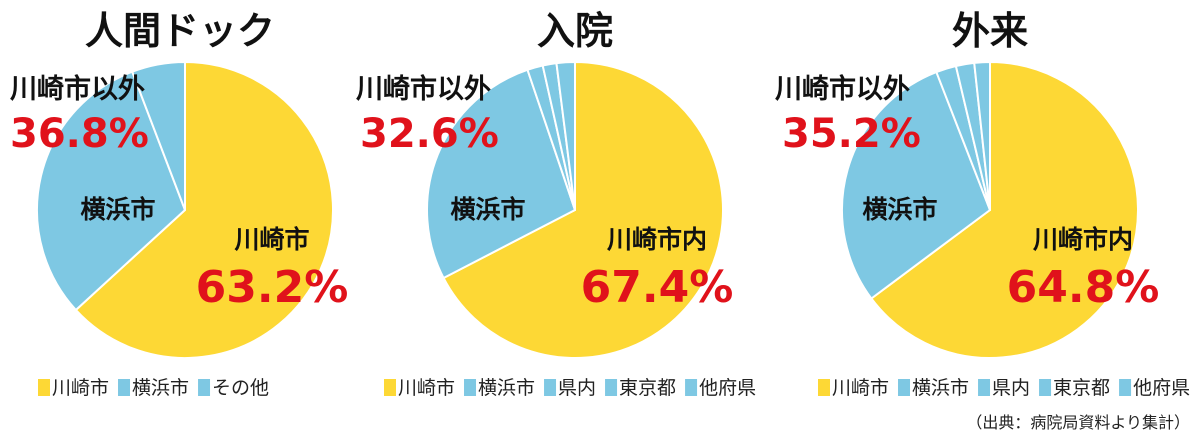  Describe the element at coordinates (271, 239) in the screenshot. I see `inside-yellow-label: 川崎市` at that location.